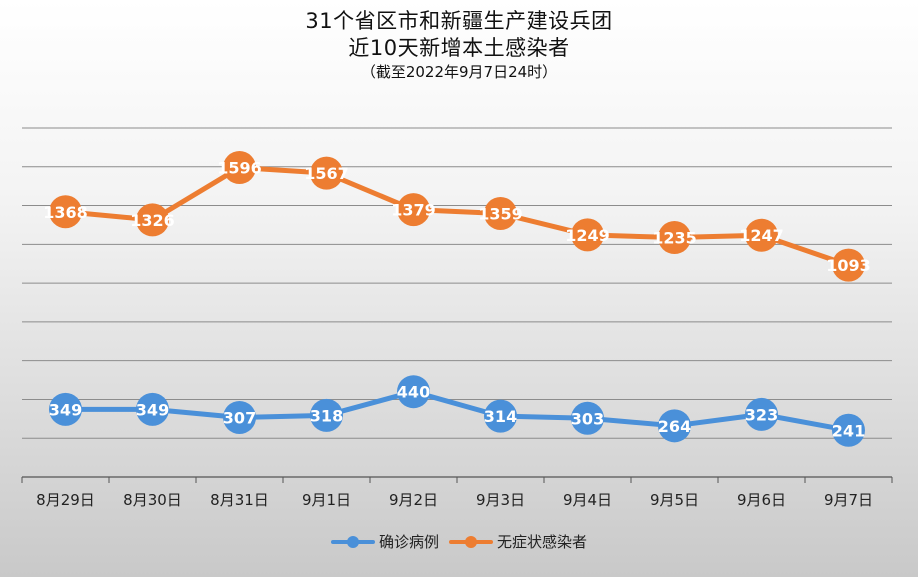 This screenshot has width=918, height=577. I want to click on data-label: 440, so click(413, 392).